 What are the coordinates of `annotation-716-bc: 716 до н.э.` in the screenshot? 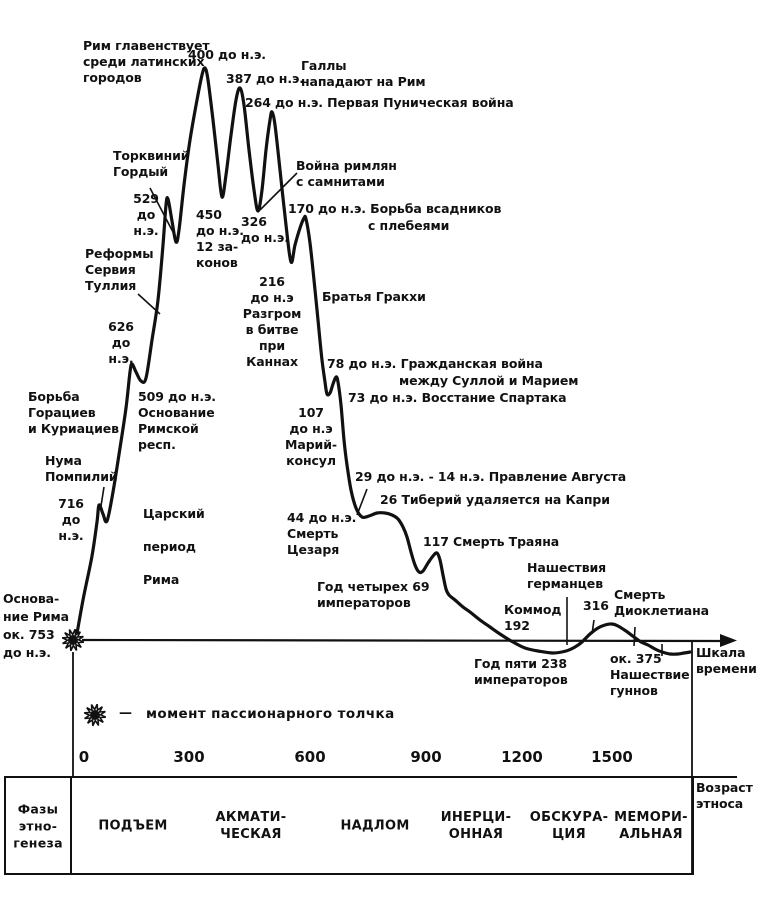 It's located at (71, 519).